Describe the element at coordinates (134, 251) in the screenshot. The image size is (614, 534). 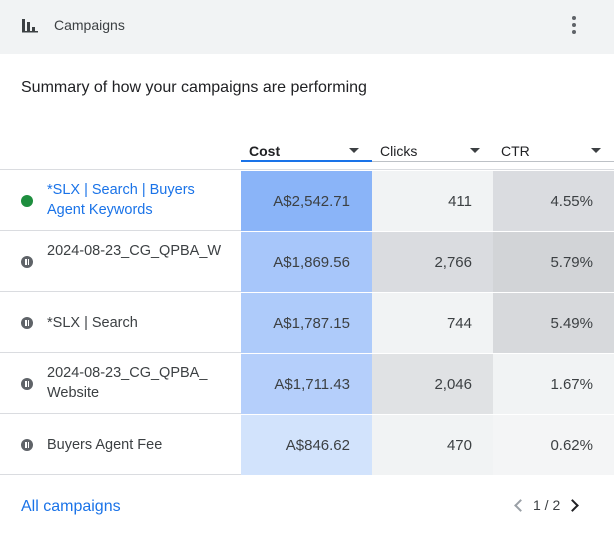
I see `campaign-name-link: 2024-08-23_CG_QPBA_W` at that location.